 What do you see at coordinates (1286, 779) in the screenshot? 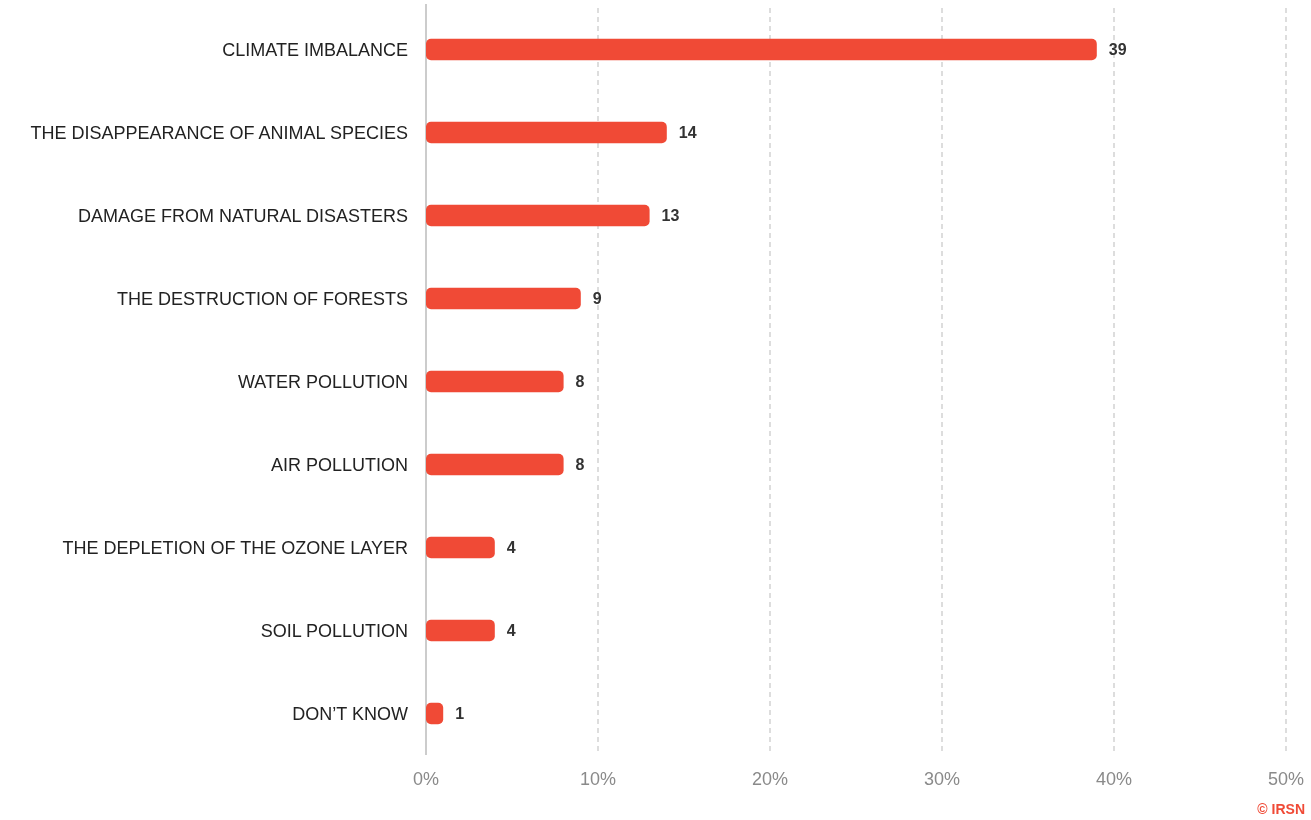
I see `x-tick-label: 50%` at bounding box center [1286, 779].